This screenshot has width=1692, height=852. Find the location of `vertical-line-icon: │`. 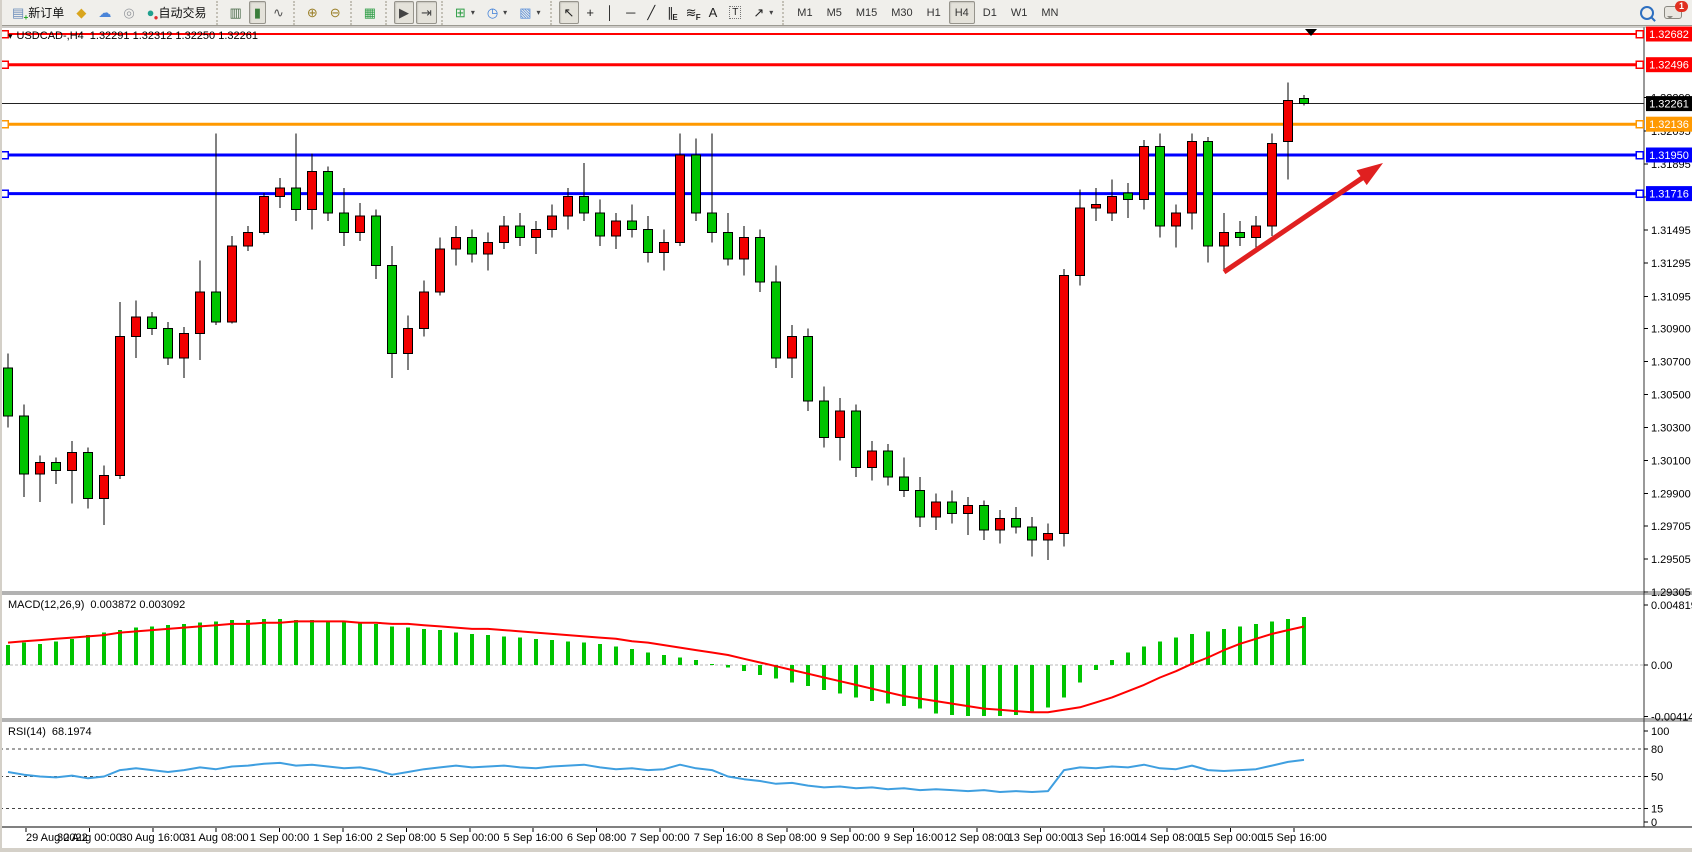

vertical-line-icon: │ is located at coordinates (610, 12).